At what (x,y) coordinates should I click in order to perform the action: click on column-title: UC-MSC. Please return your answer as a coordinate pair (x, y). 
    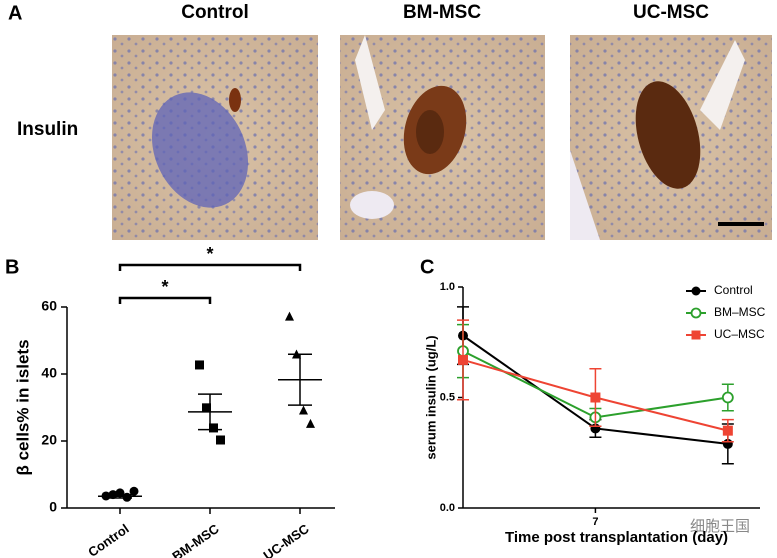
    Looking at the image, I should click on (671, 12).